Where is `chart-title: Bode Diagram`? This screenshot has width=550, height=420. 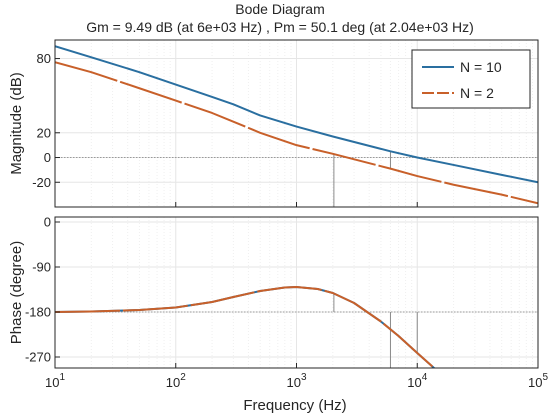 chart-title: Bode Diagram is located at coordinates (280, 9).